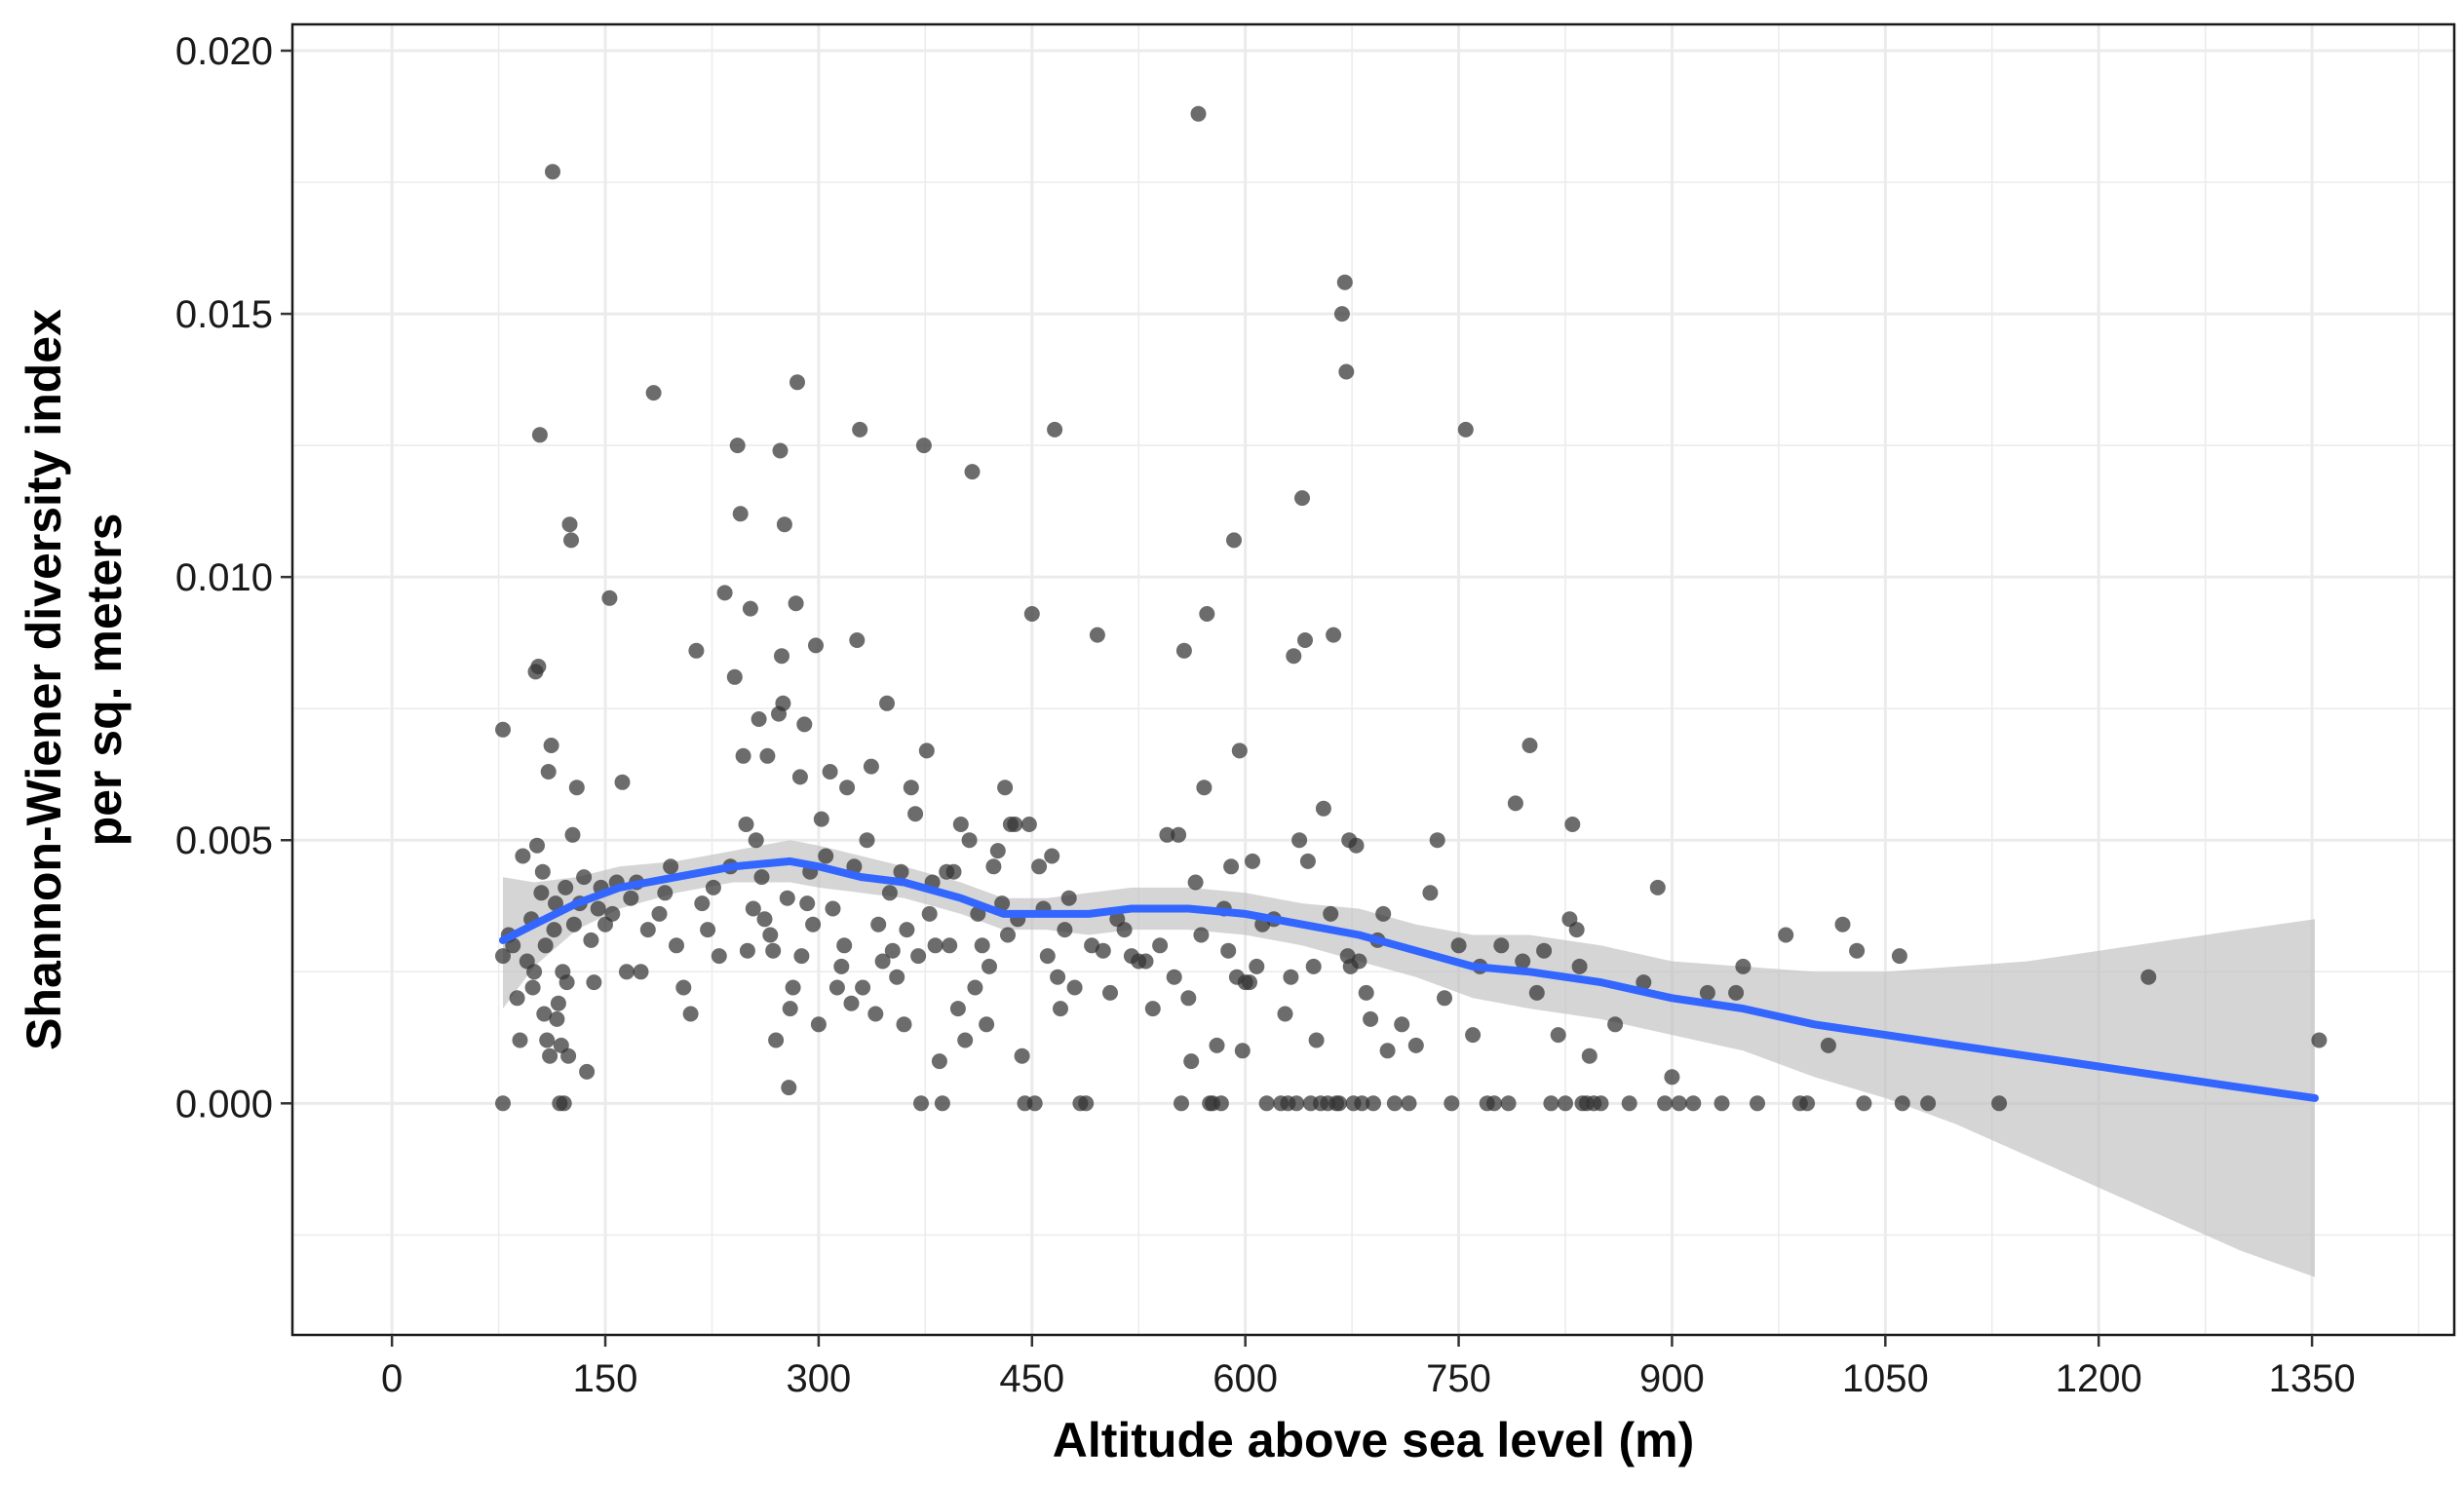  Describe the element at coordinates (819, 1378) in the screenshot. I see `x-tick-label: 300` at that location.